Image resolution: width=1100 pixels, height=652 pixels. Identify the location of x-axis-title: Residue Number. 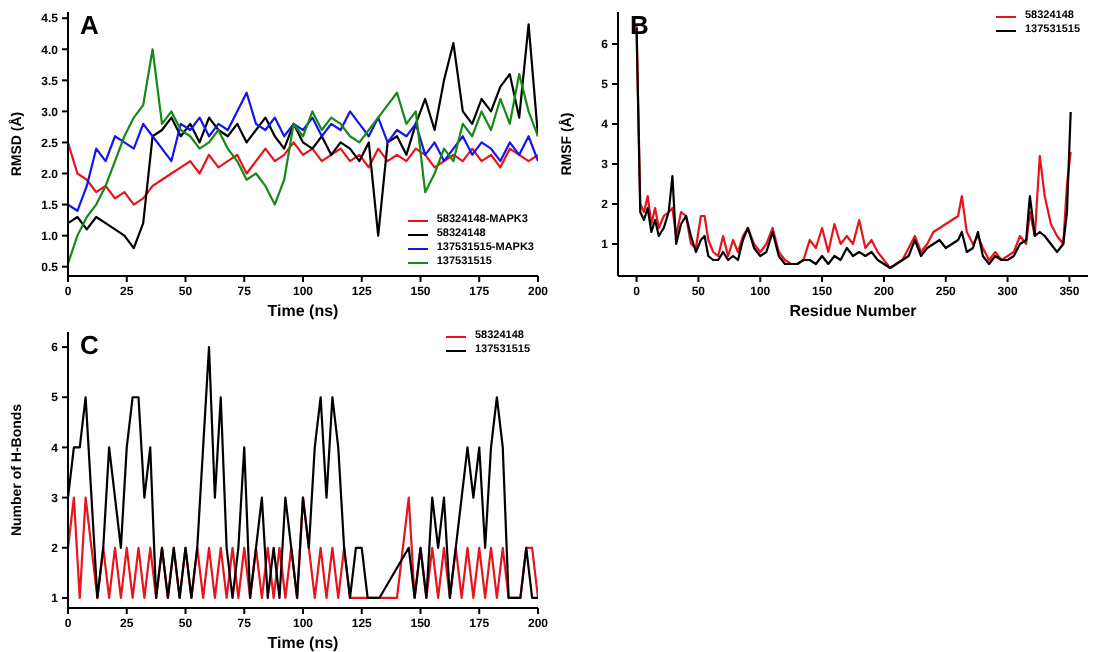
(853, 311).